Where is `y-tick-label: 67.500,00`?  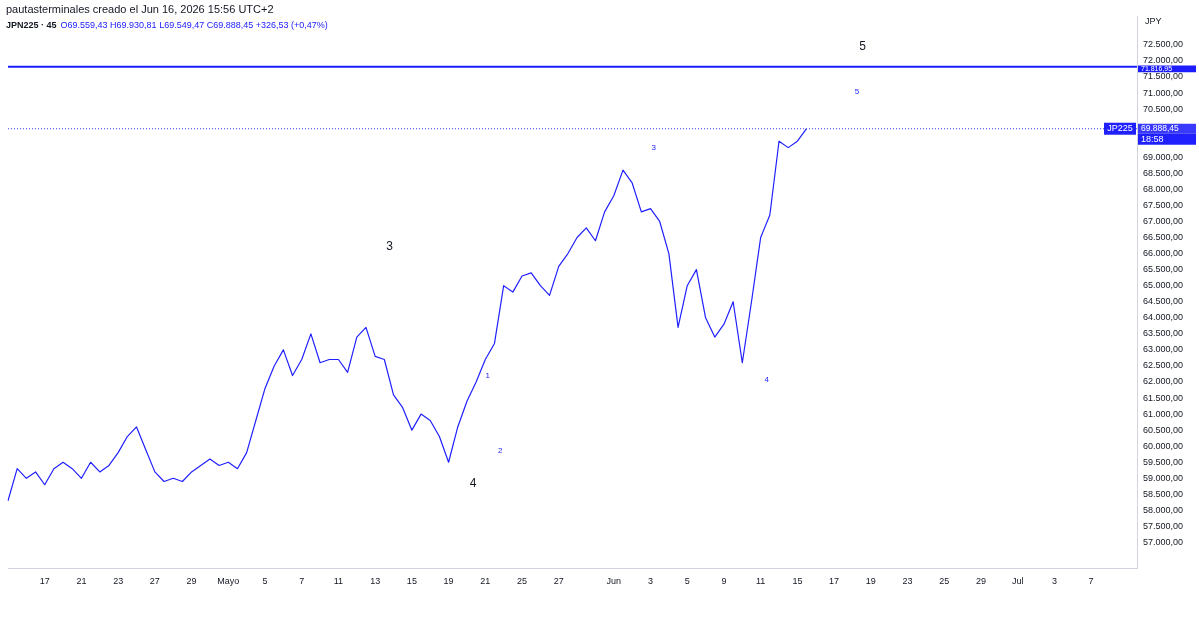
y-tick-label: 67.500,00 is located at coordinates (1163, 204).